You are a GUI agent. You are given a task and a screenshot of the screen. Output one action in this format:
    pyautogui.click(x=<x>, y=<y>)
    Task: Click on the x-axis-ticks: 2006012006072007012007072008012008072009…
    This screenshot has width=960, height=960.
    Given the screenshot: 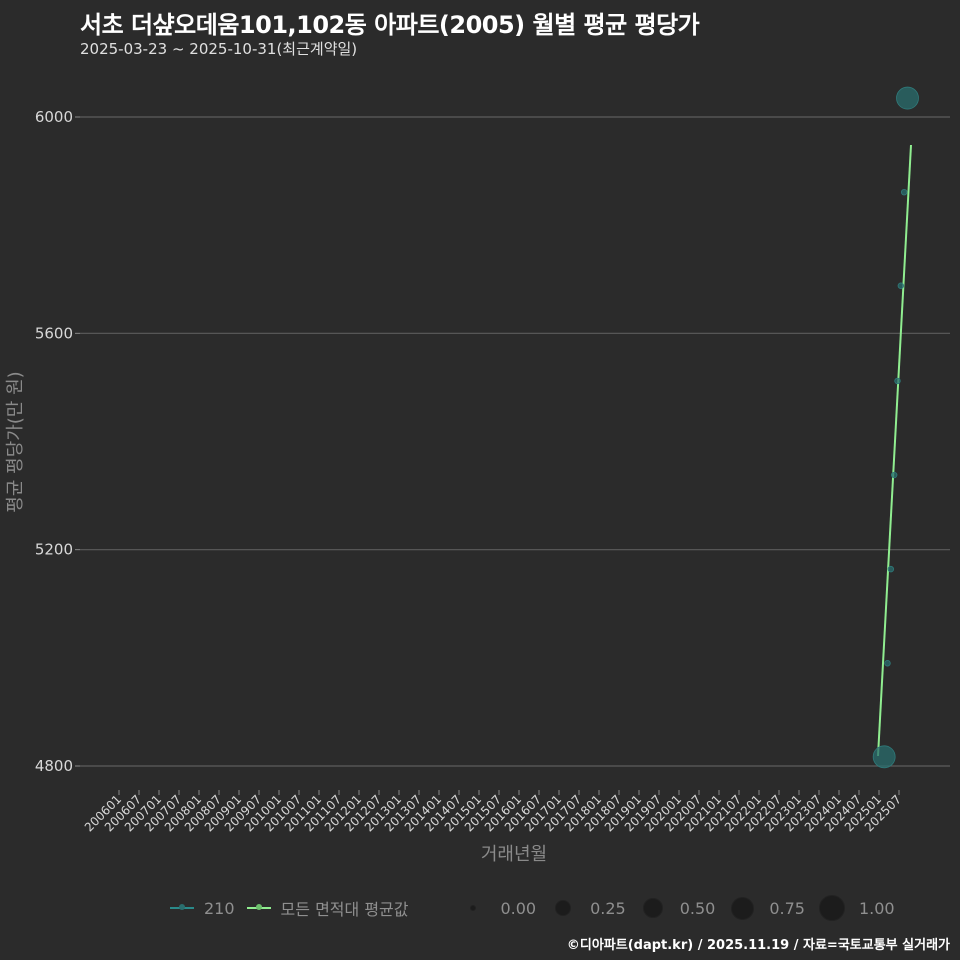 What is the action you would take?
    pyautogui.click(x=493, y=812)
    